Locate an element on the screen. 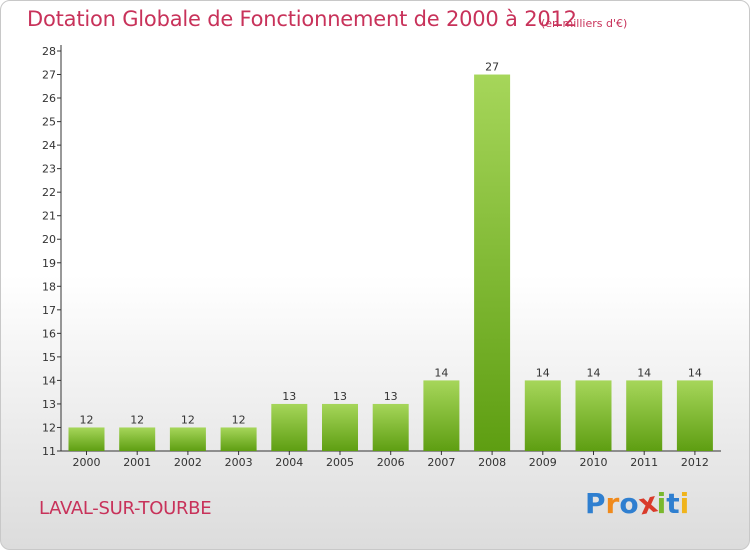 The width and height of the screenshot is (750, 550). data-label-2011: 14 is located at coordinates (644, 372).